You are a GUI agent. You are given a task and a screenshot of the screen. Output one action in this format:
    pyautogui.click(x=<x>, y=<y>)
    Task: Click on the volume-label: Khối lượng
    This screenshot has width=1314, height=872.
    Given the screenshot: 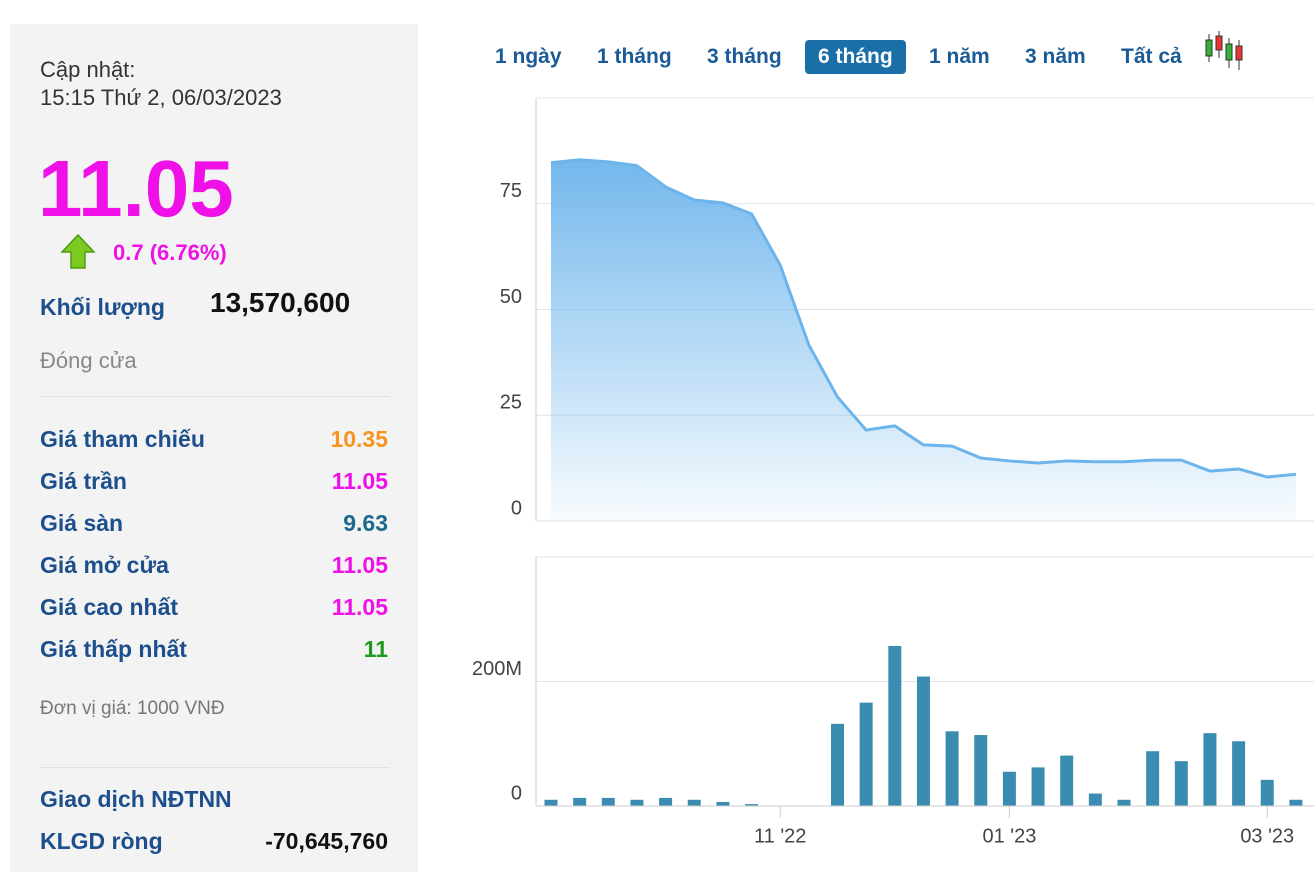 What is the action you would take?
    pyautogui.click(x=102, y=307)
    